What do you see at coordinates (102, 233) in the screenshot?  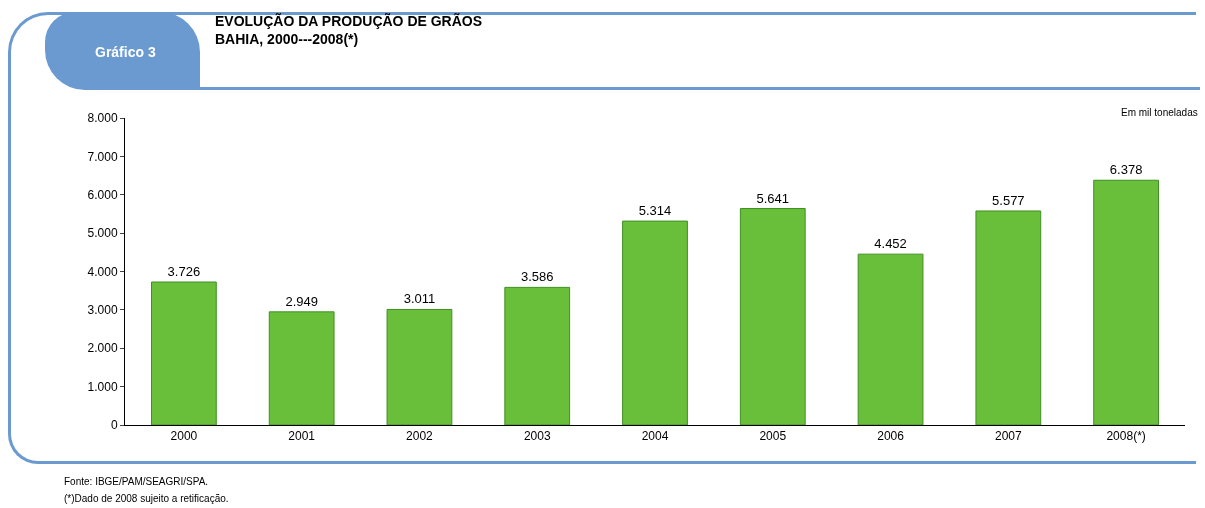 I see `y-tick-label: 5.000` at bounding box center [102, 233].